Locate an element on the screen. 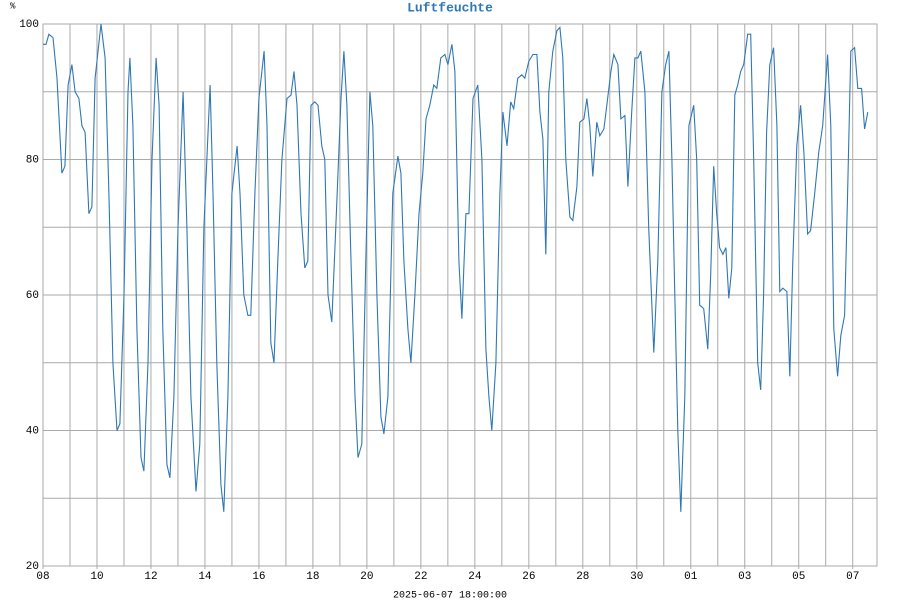 The height and width of the screenshot is (600, 900). x-tick-label: 12 is located at coordinates (150, 577).